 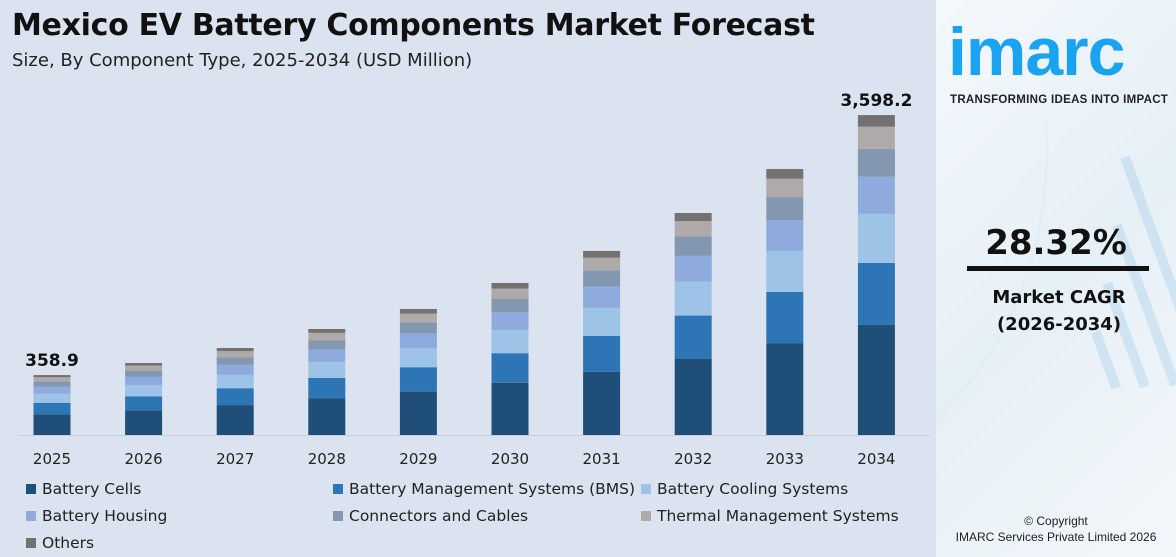 What do you see at coordinates (52, 361) in the screenshot?
I see `data-label: 358.9` at bounding box center [52, 361].